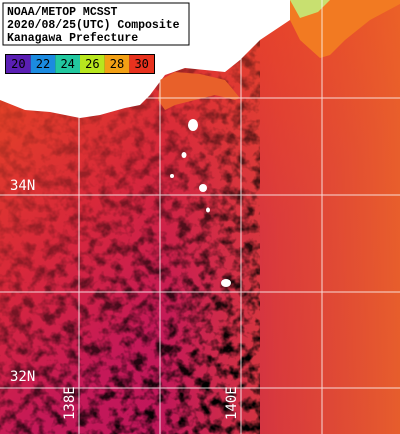 Image resolution: width=400 pixels, height=434 pixels. Describe the element at coordinates (232, 403) in the screenshot. I see `lon-label: 140E` at that location.